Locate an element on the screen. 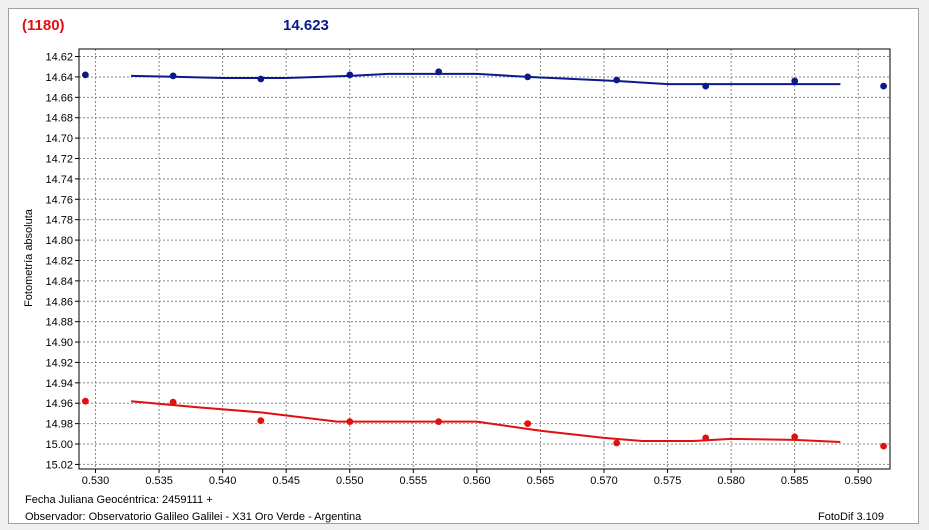  magnitude-label: 14.623 is located at coordinates (306, 25).